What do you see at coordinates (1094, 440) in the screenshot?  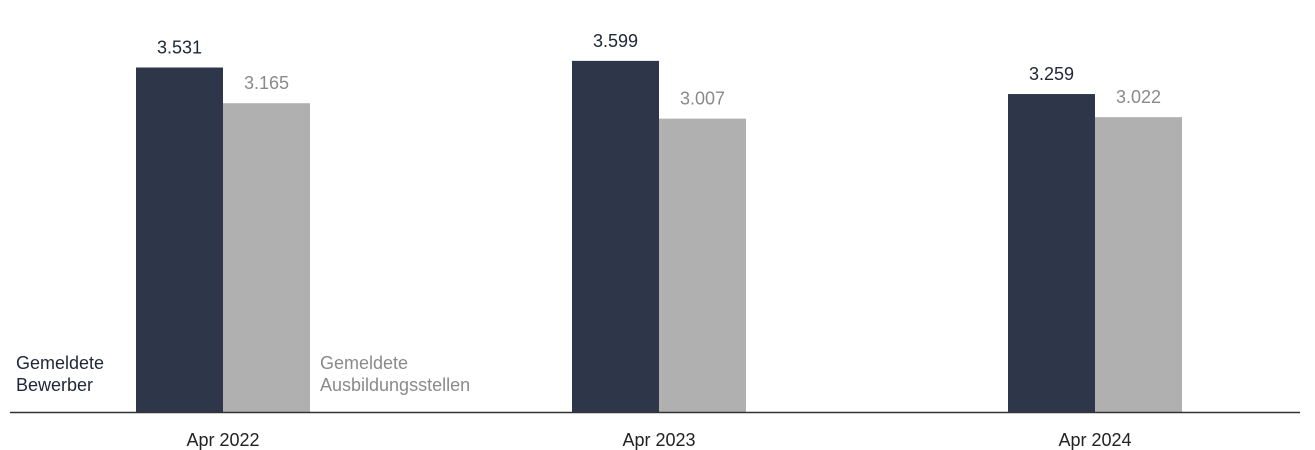 I see `x-tick-label-2: Apr 2024` at bounding box center [1094, 440].